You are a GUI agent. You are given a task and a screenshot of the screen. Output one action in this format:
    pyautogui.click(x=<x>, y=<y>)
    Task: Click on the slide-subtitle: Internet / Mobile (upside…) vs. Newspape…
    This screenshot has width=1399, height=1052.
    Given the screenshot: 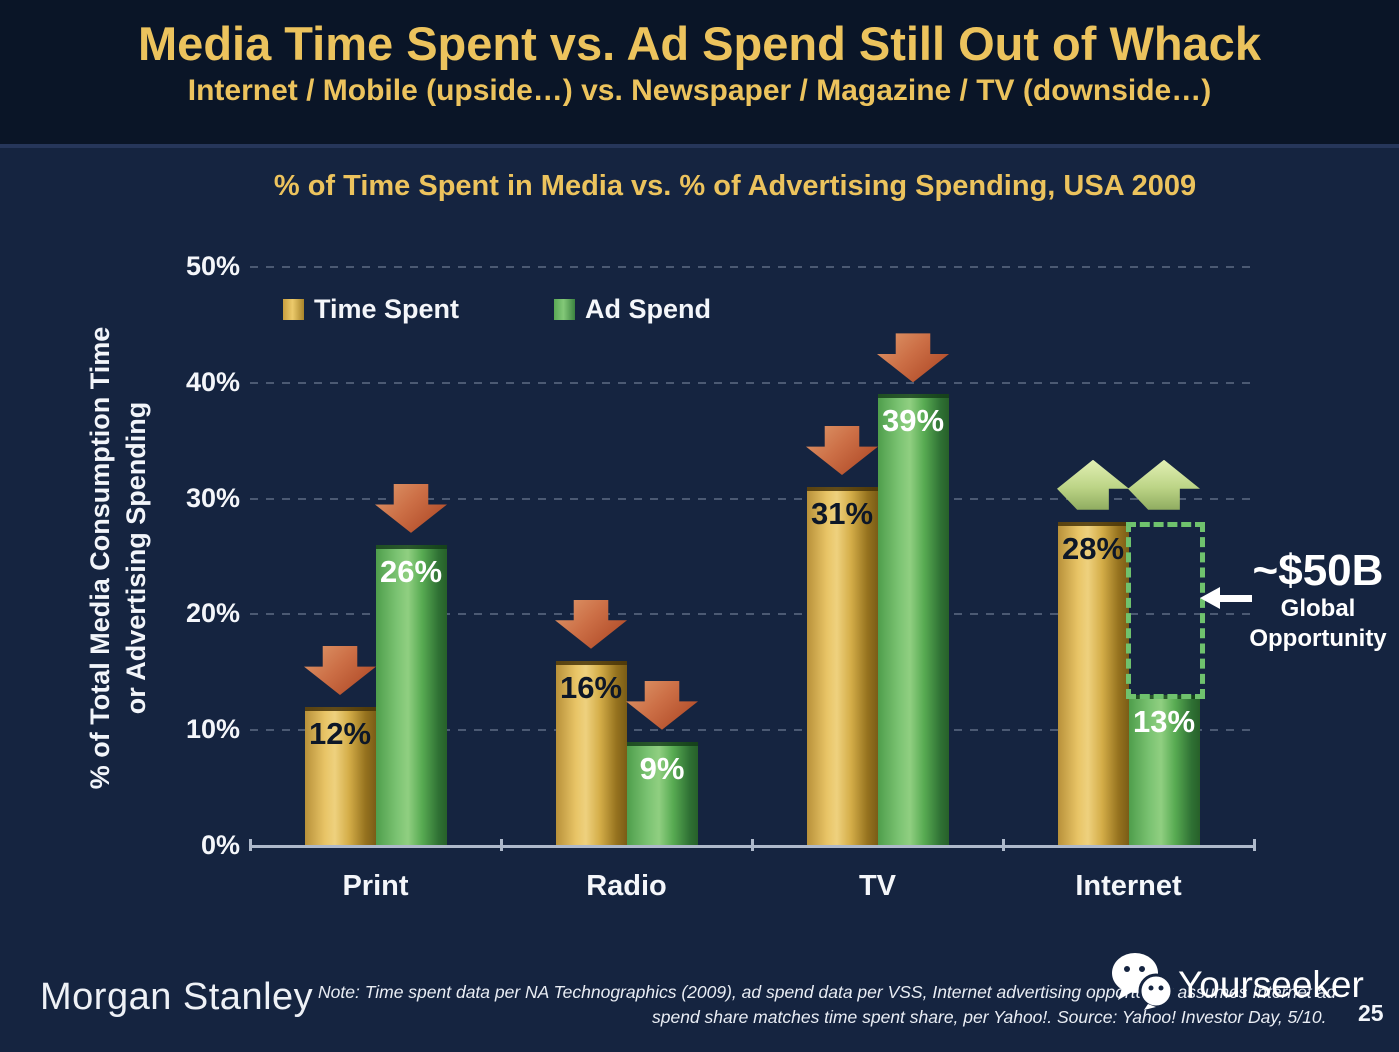 What is the action you would take?
    pyautogui.click(x=699, y=90)
    